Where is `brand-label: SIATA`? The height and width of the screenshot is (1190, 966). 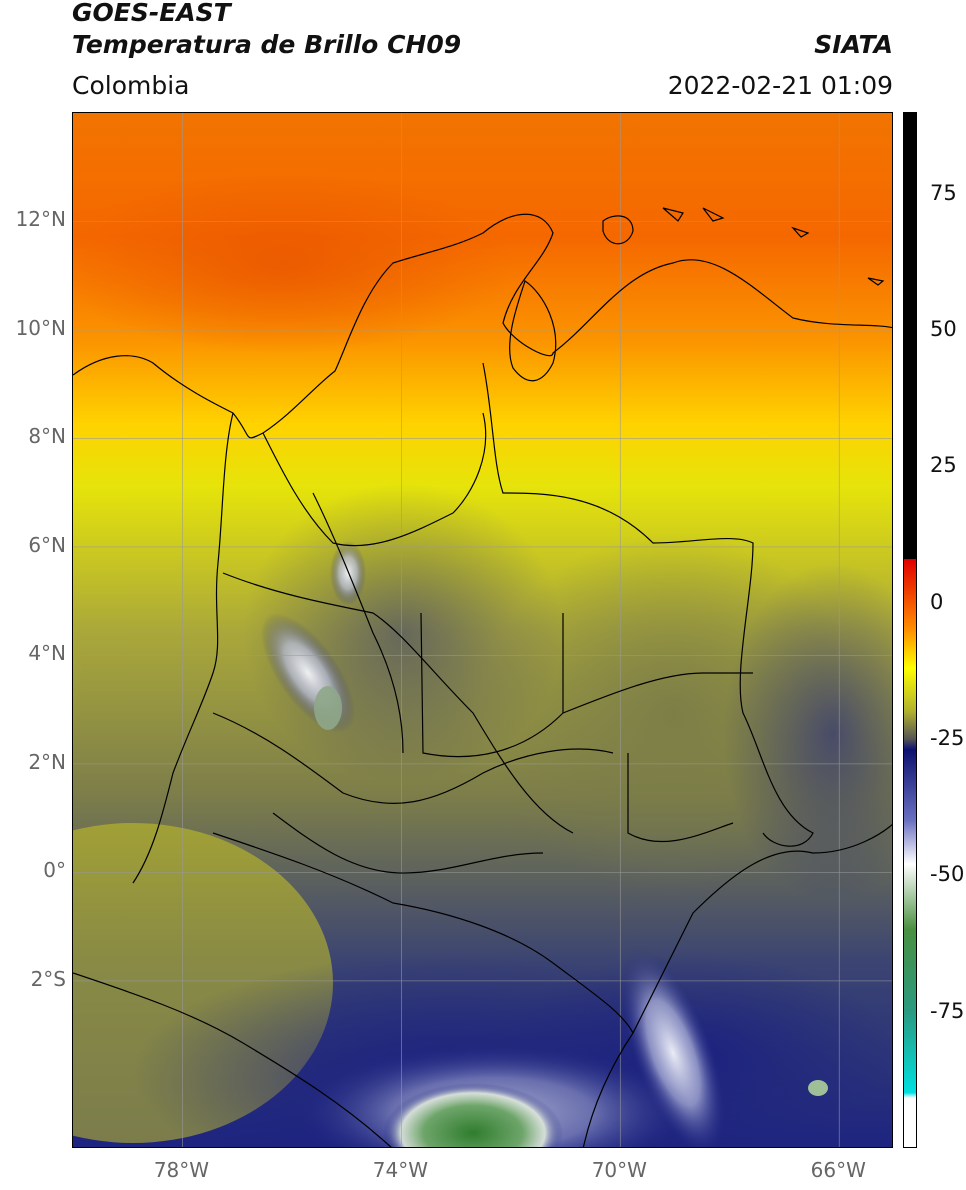
brand-label: SIATA is located at coordinates (853, 44).